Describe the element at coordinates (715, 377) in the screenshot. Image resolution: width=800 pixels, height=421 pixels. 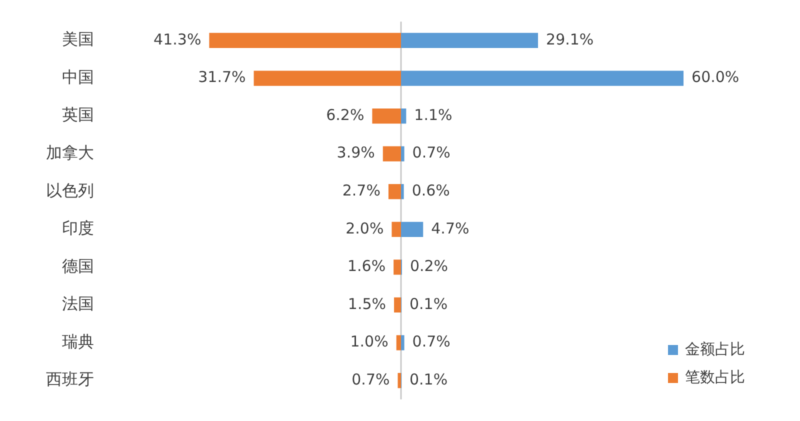
I see `legend-label: 笔数占比` at that location.